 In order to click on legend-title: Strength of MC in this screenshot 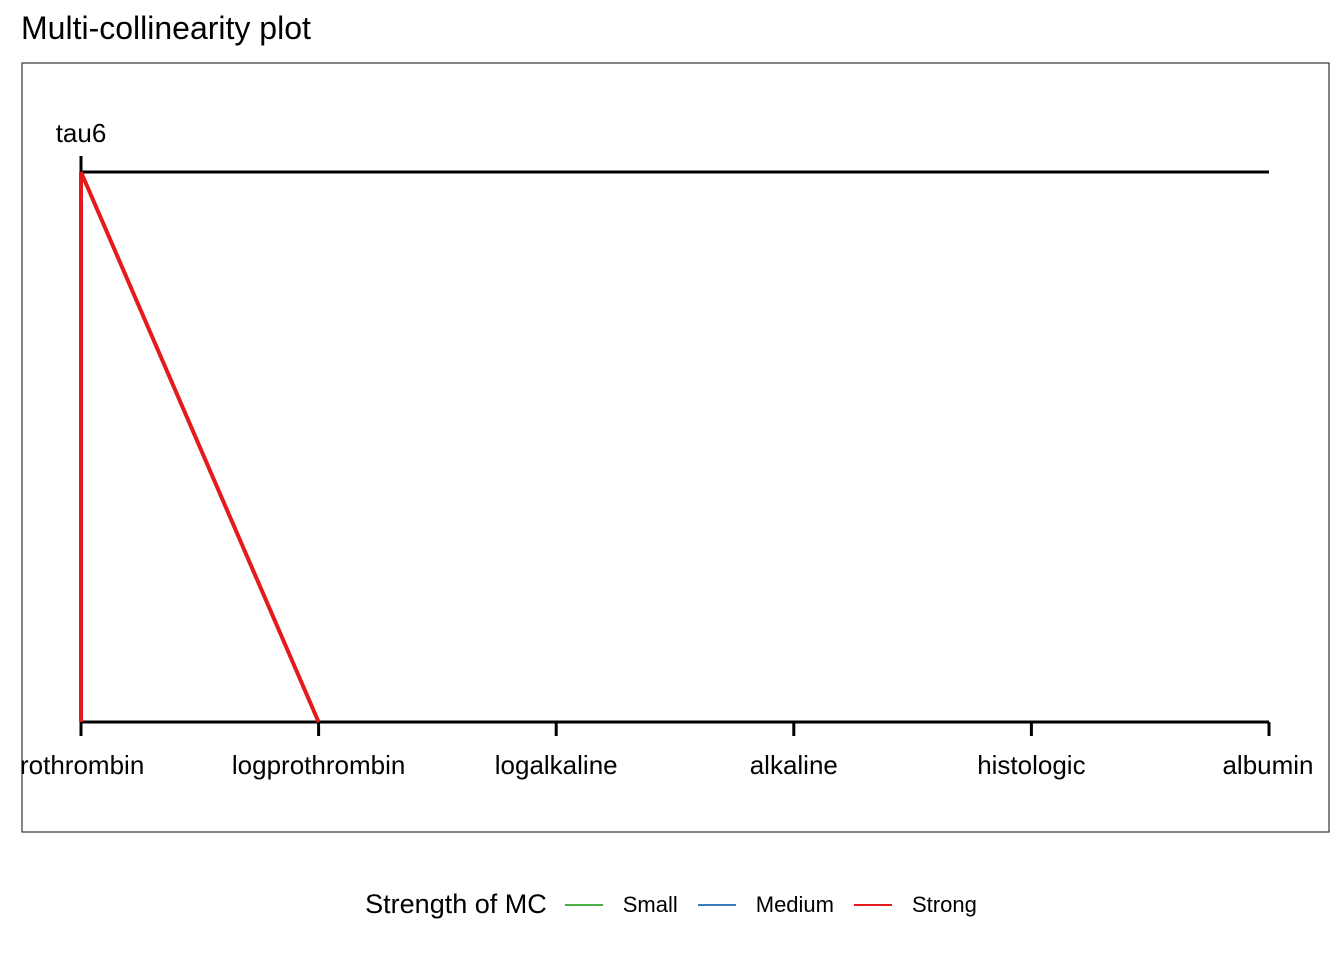, I will do `click(456, 904)`.